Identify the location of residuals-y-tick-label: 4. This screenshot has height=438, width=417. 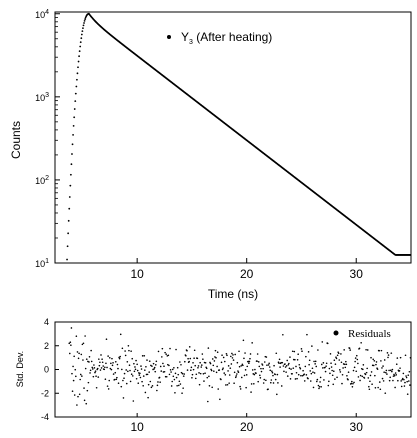
(46, 322).